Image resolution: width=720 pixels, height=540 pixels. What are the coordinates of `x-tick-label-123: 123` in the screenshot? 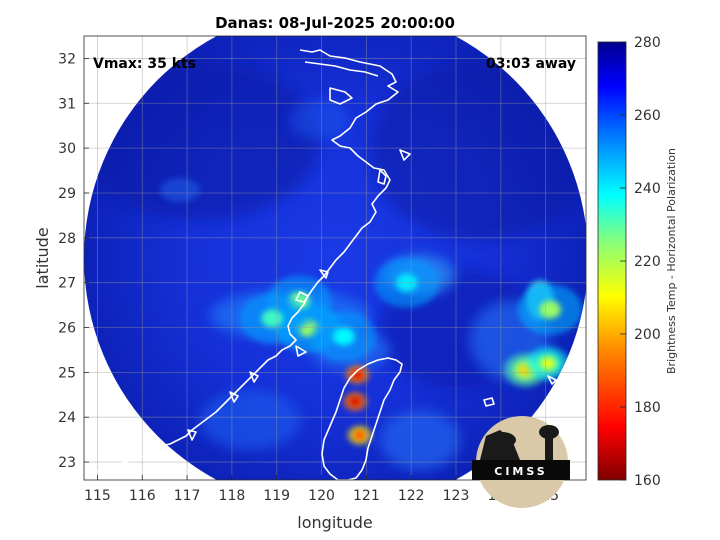 It's located at (456, 496).